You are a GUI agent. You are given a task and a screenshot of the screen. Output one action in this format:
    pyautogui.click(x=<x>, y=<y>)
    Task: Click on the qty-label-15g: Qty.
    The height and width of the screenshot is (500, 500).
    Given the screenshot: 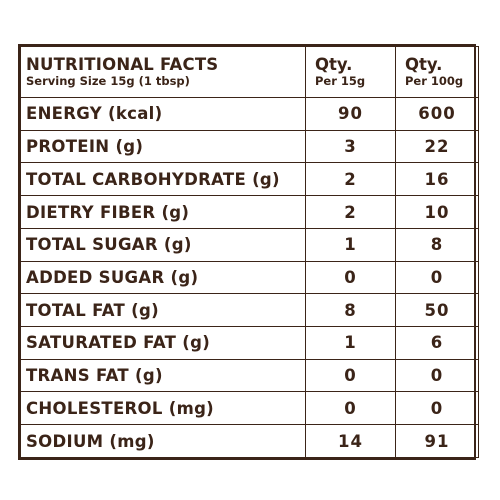 What is the action you would take?
    pyautogui.click(x=334, y=64)
    